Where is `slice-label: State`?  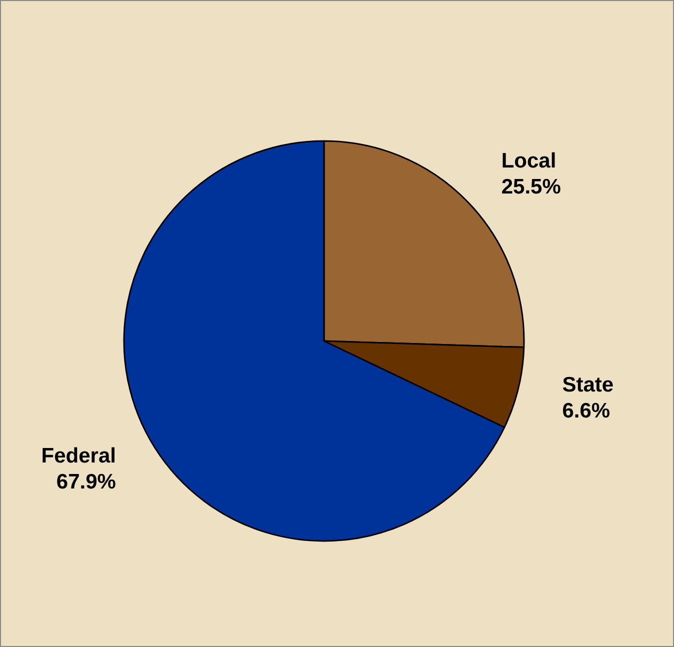
slice-label: State is located at coordinates (588, 384).